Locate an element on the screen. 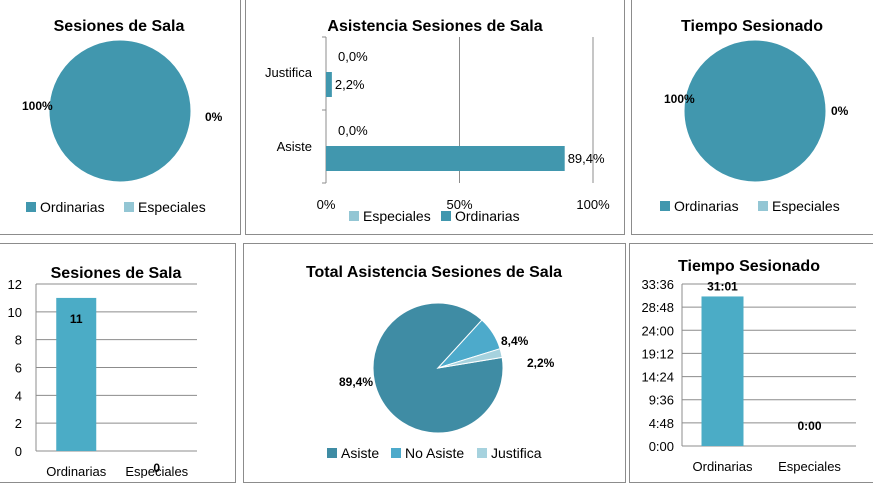  data-label-ordinarias: 89,4% is located at coordinates (586, 158).